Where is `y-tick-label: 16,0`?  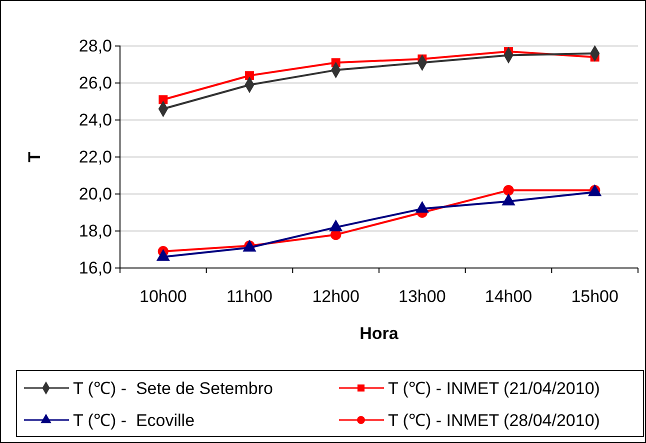
y-tick-label: 16,0 is located at coordinates (95, 268).